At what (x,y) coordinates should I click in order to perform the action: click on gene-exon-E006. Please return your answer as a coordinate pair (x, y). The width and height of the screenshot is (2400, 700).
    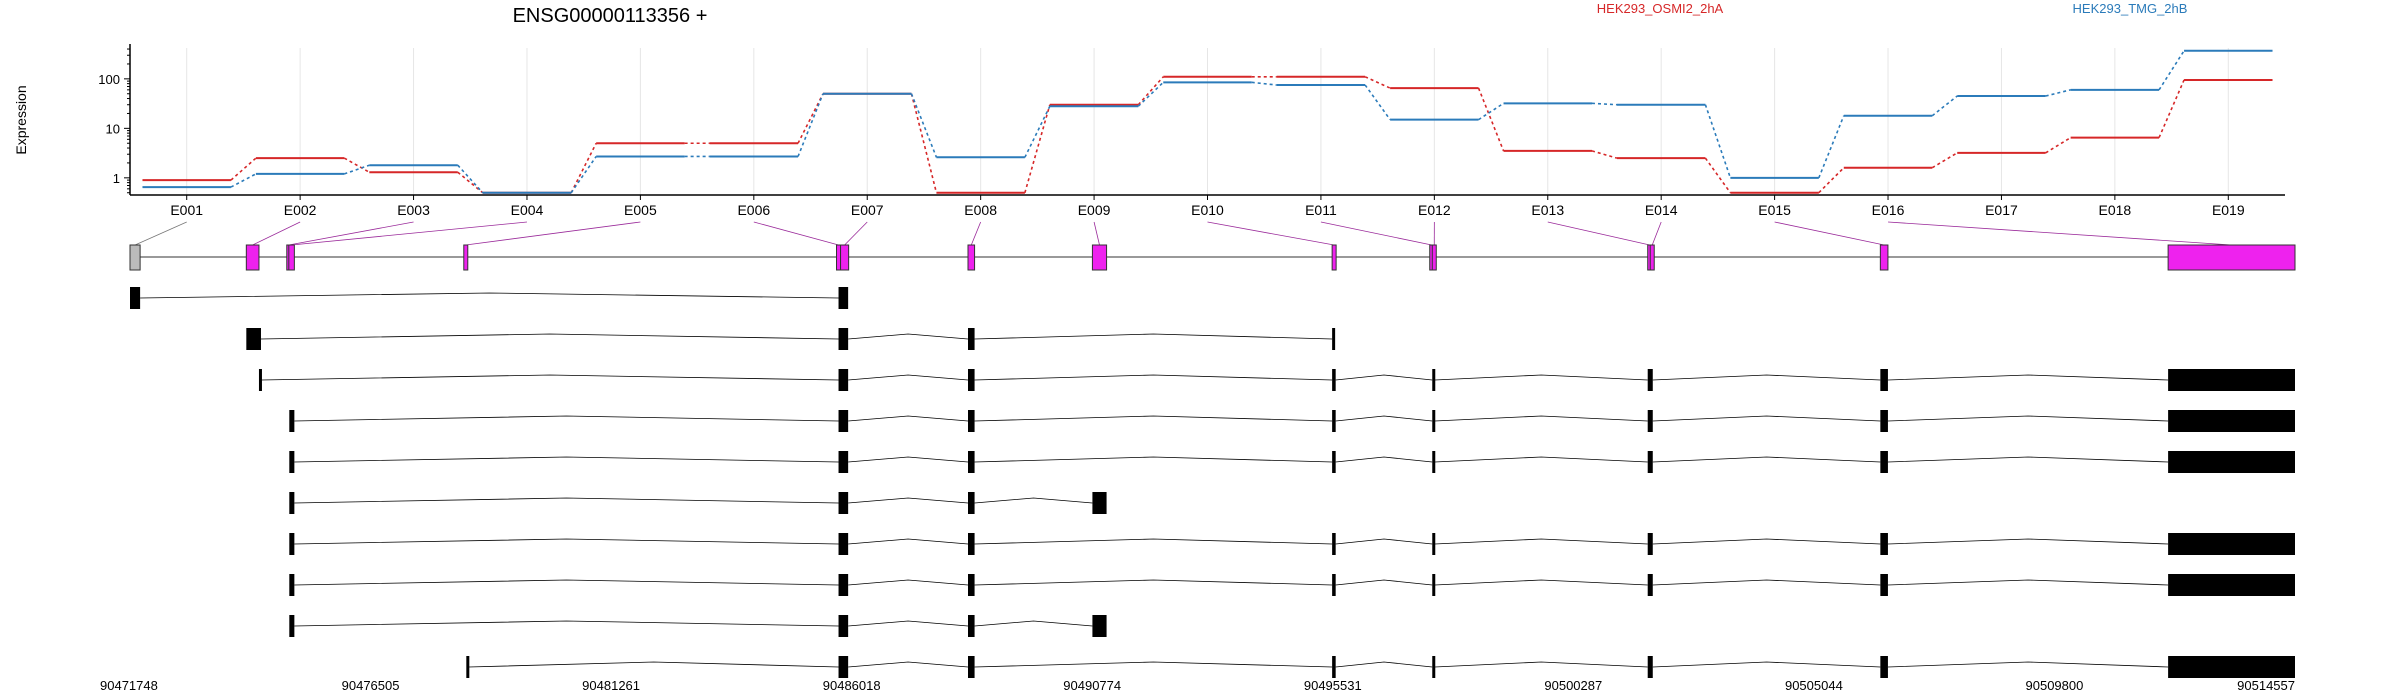
    Looking at the image, I should click on (839, 257).